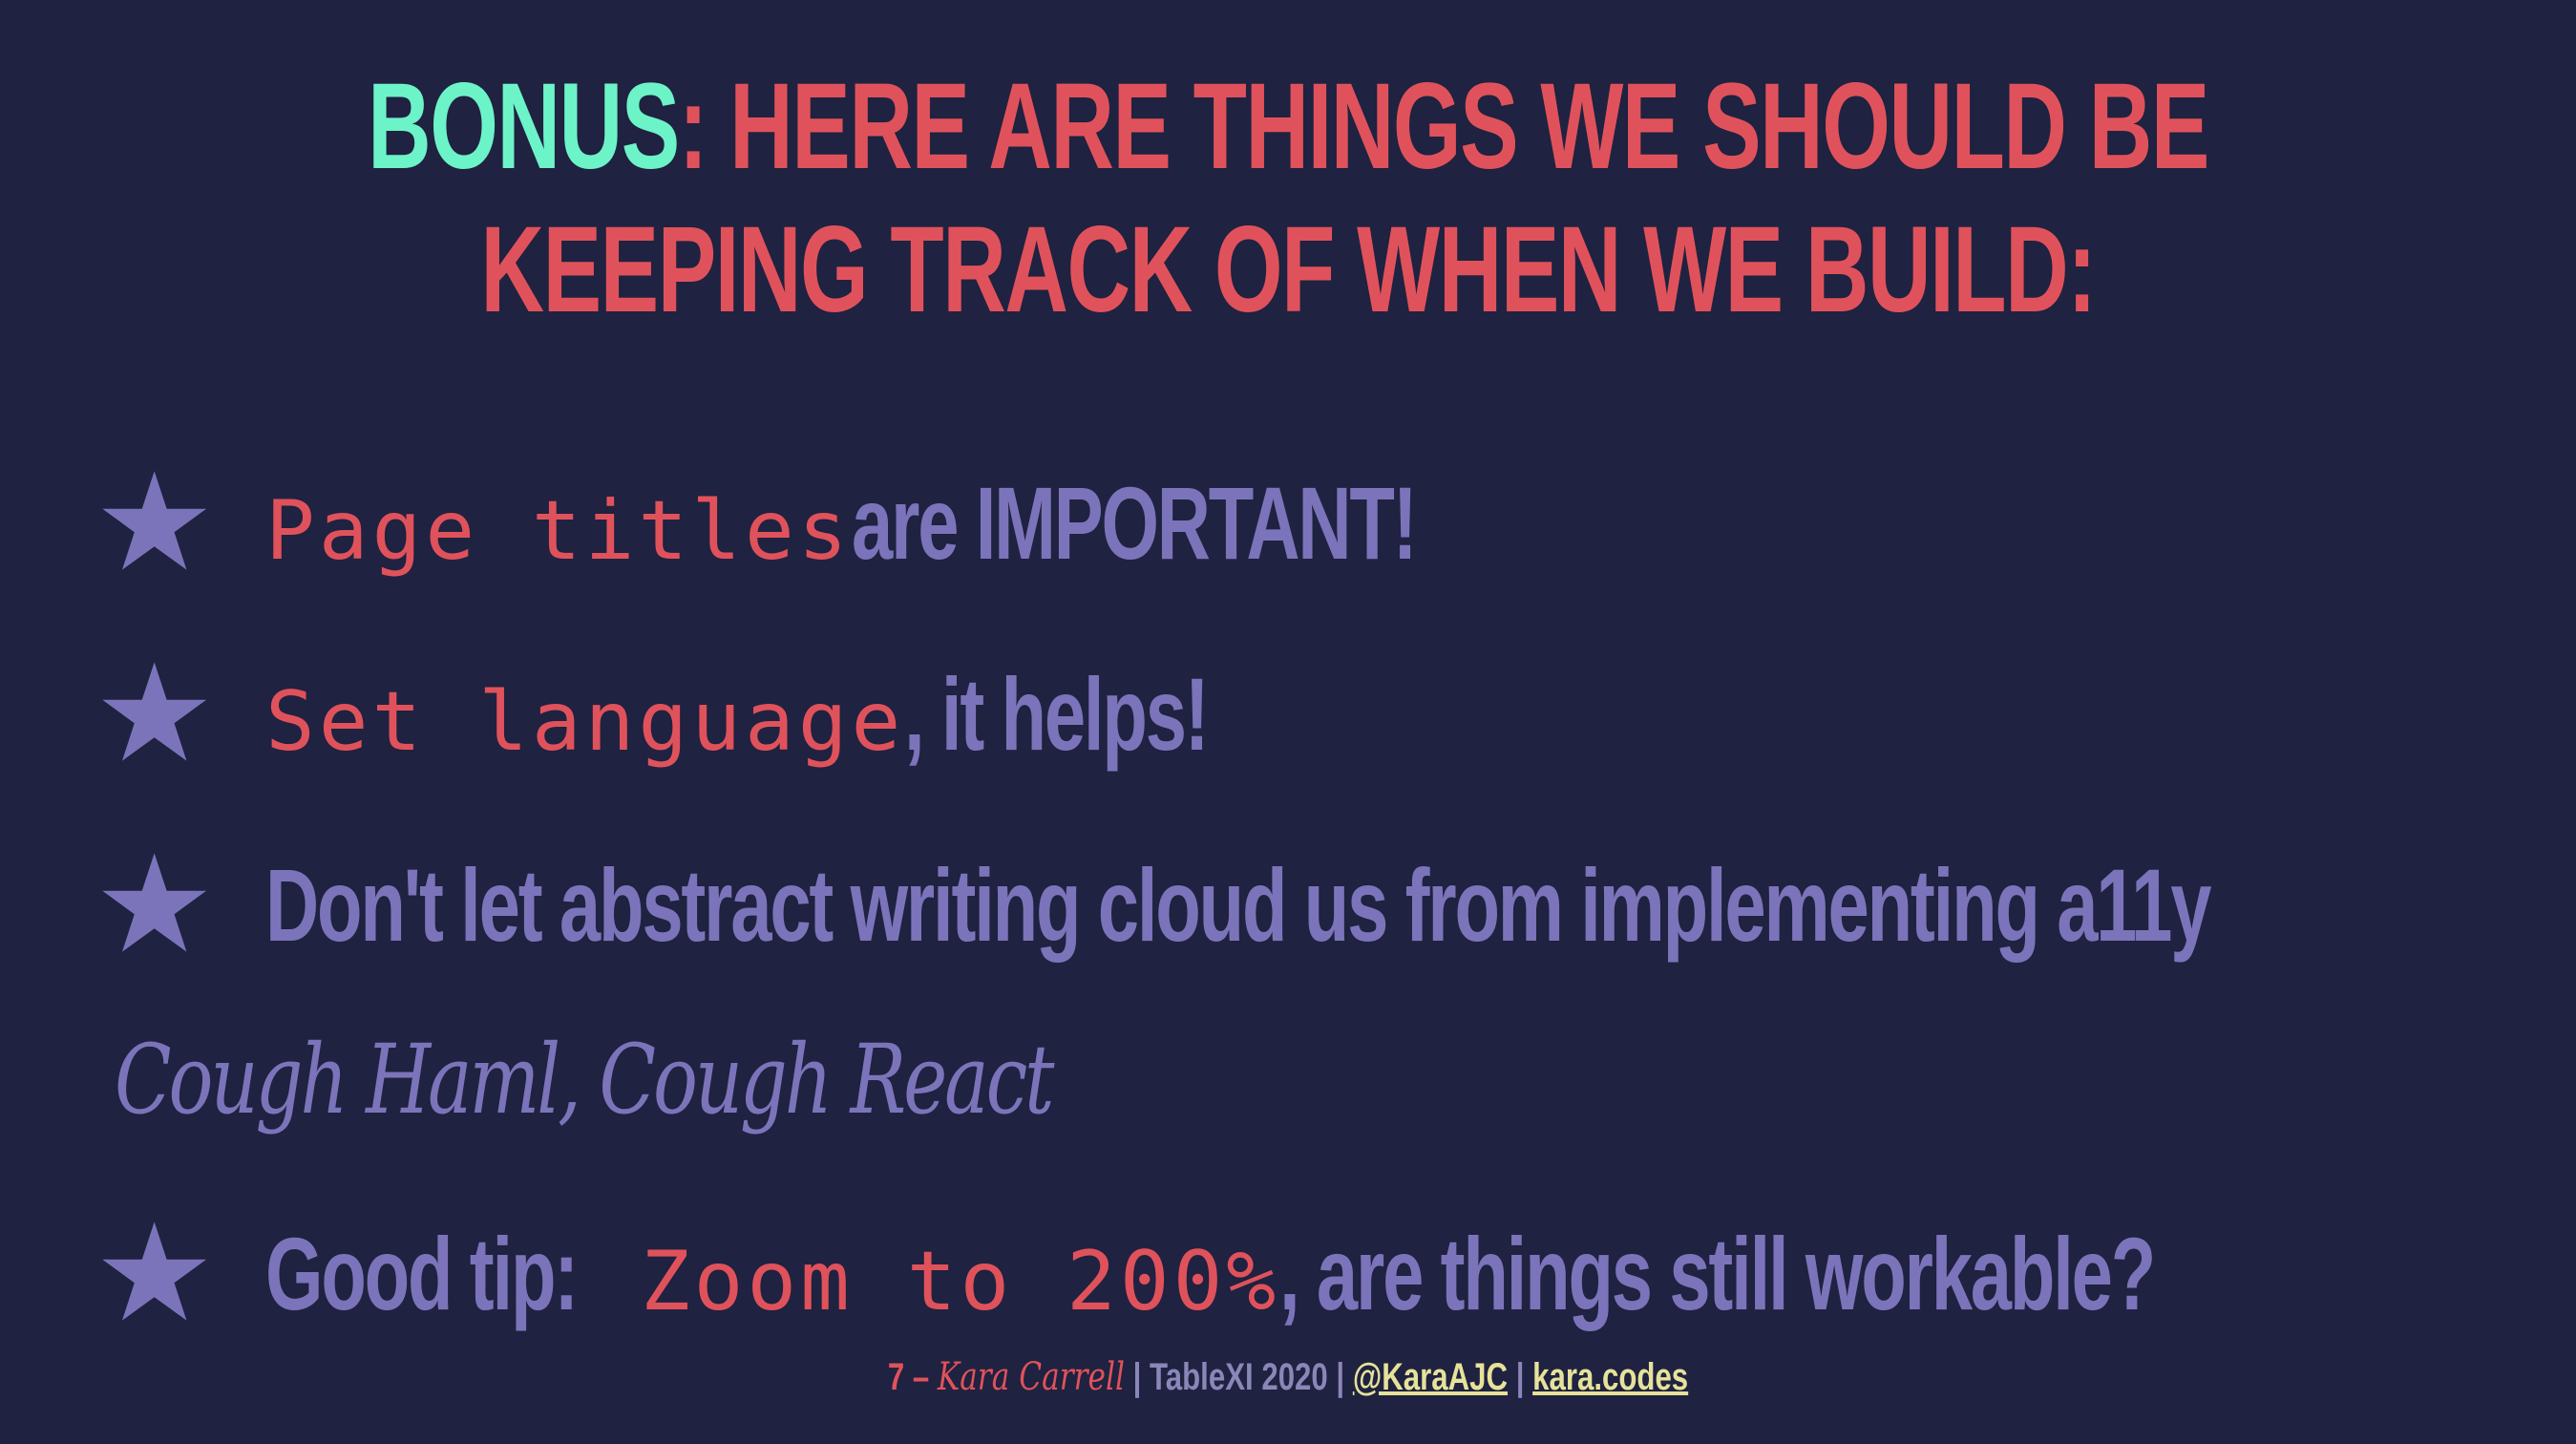 This screenshot has width=2576, height=1444. What do you see at coordinates (896, 1377) in the screenshot?
I see `page-number: 7` at bounding box center [896, 1377].